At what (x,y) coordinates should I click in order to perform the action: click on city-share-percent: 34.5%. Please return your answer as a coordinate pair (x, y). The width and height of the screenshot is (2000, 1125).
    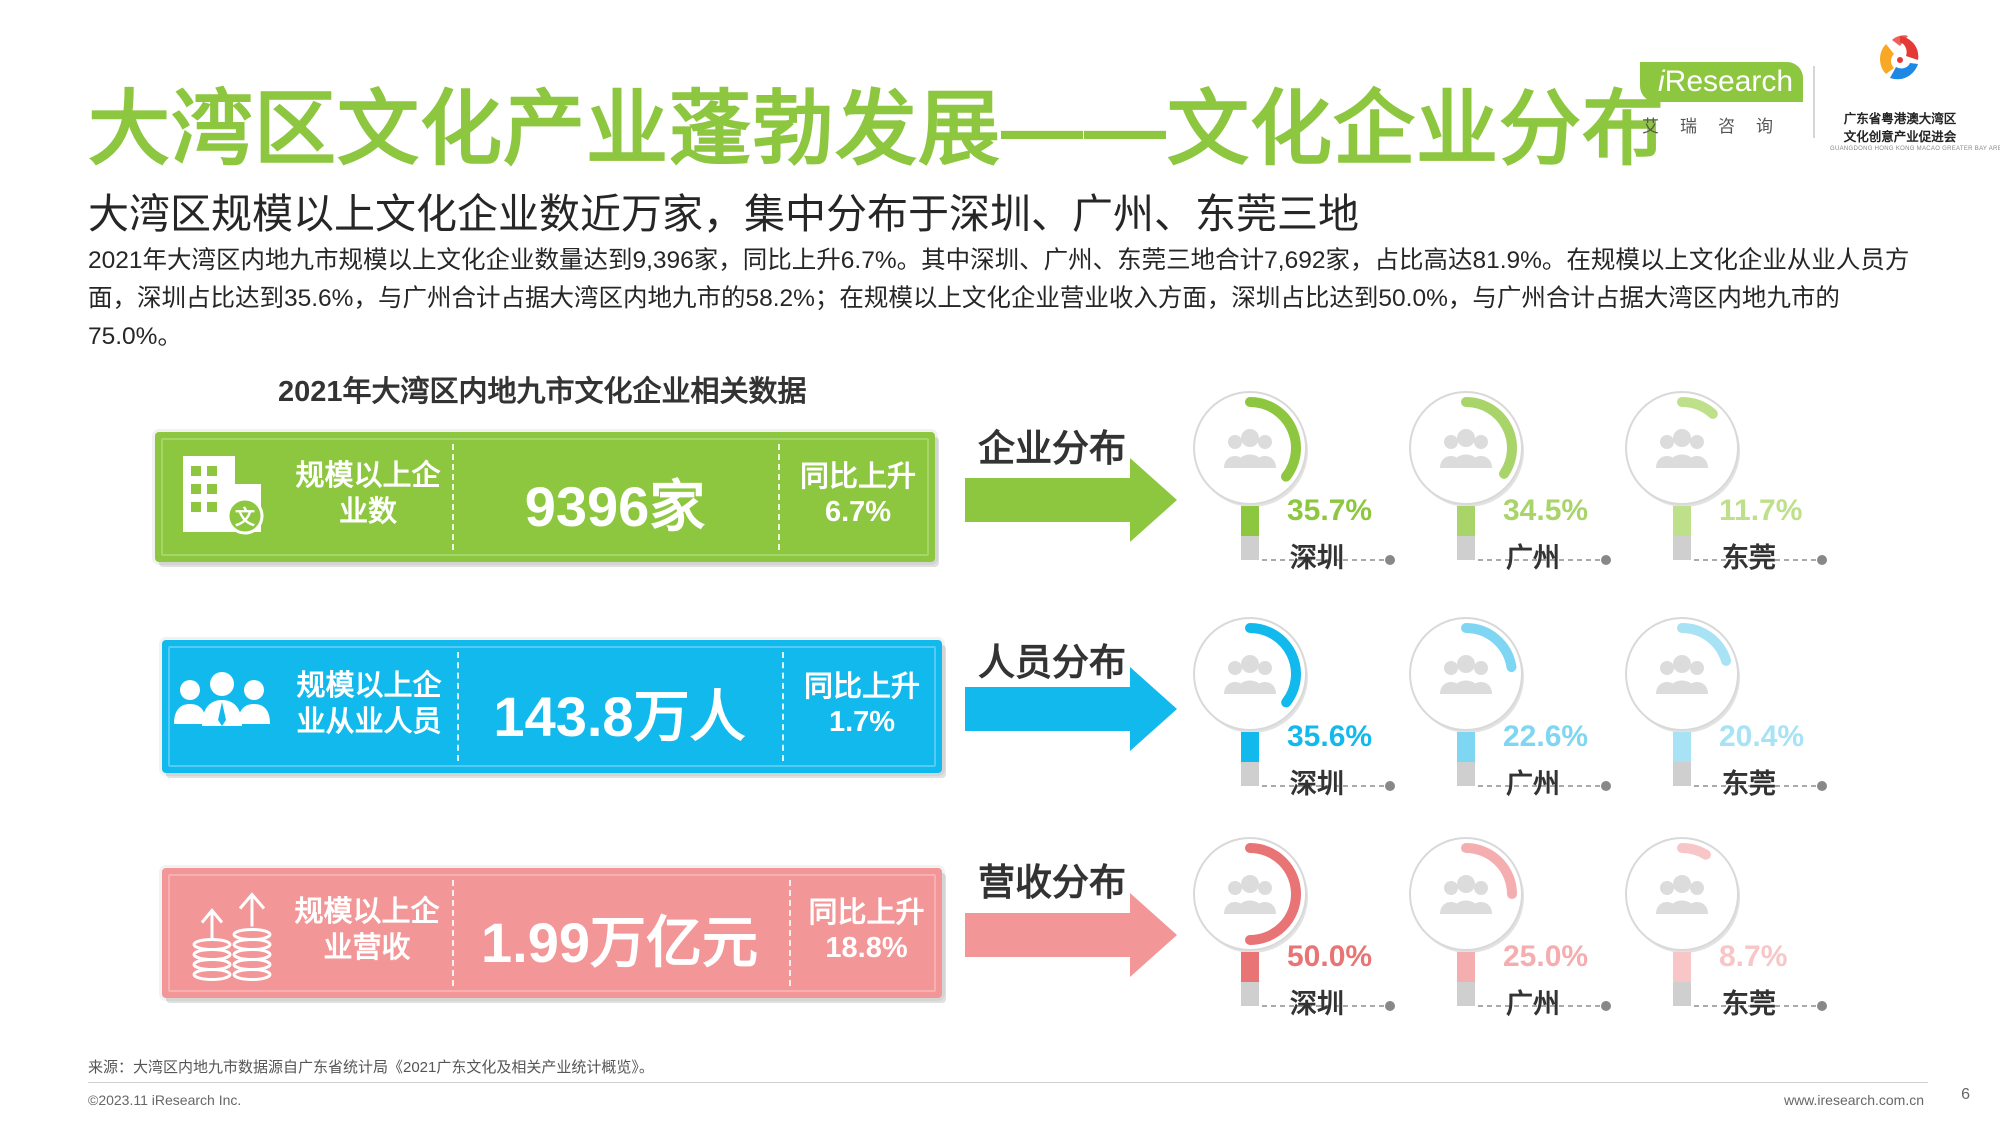
    Looking at the image, I should click on (1546, 510).